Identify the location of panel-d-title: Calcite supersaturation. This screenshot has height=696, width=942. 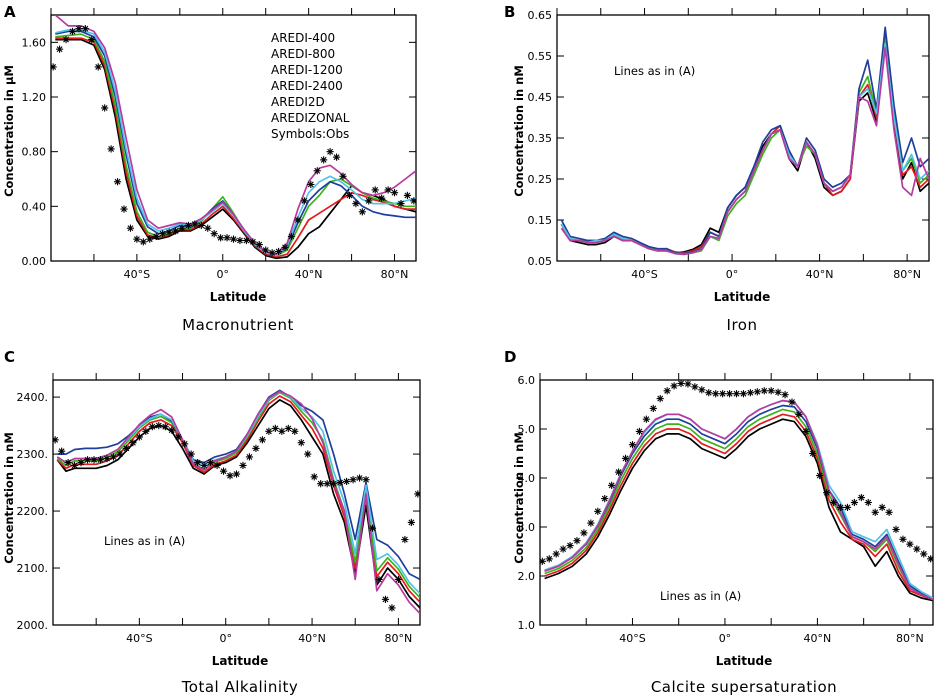
(744, 687).